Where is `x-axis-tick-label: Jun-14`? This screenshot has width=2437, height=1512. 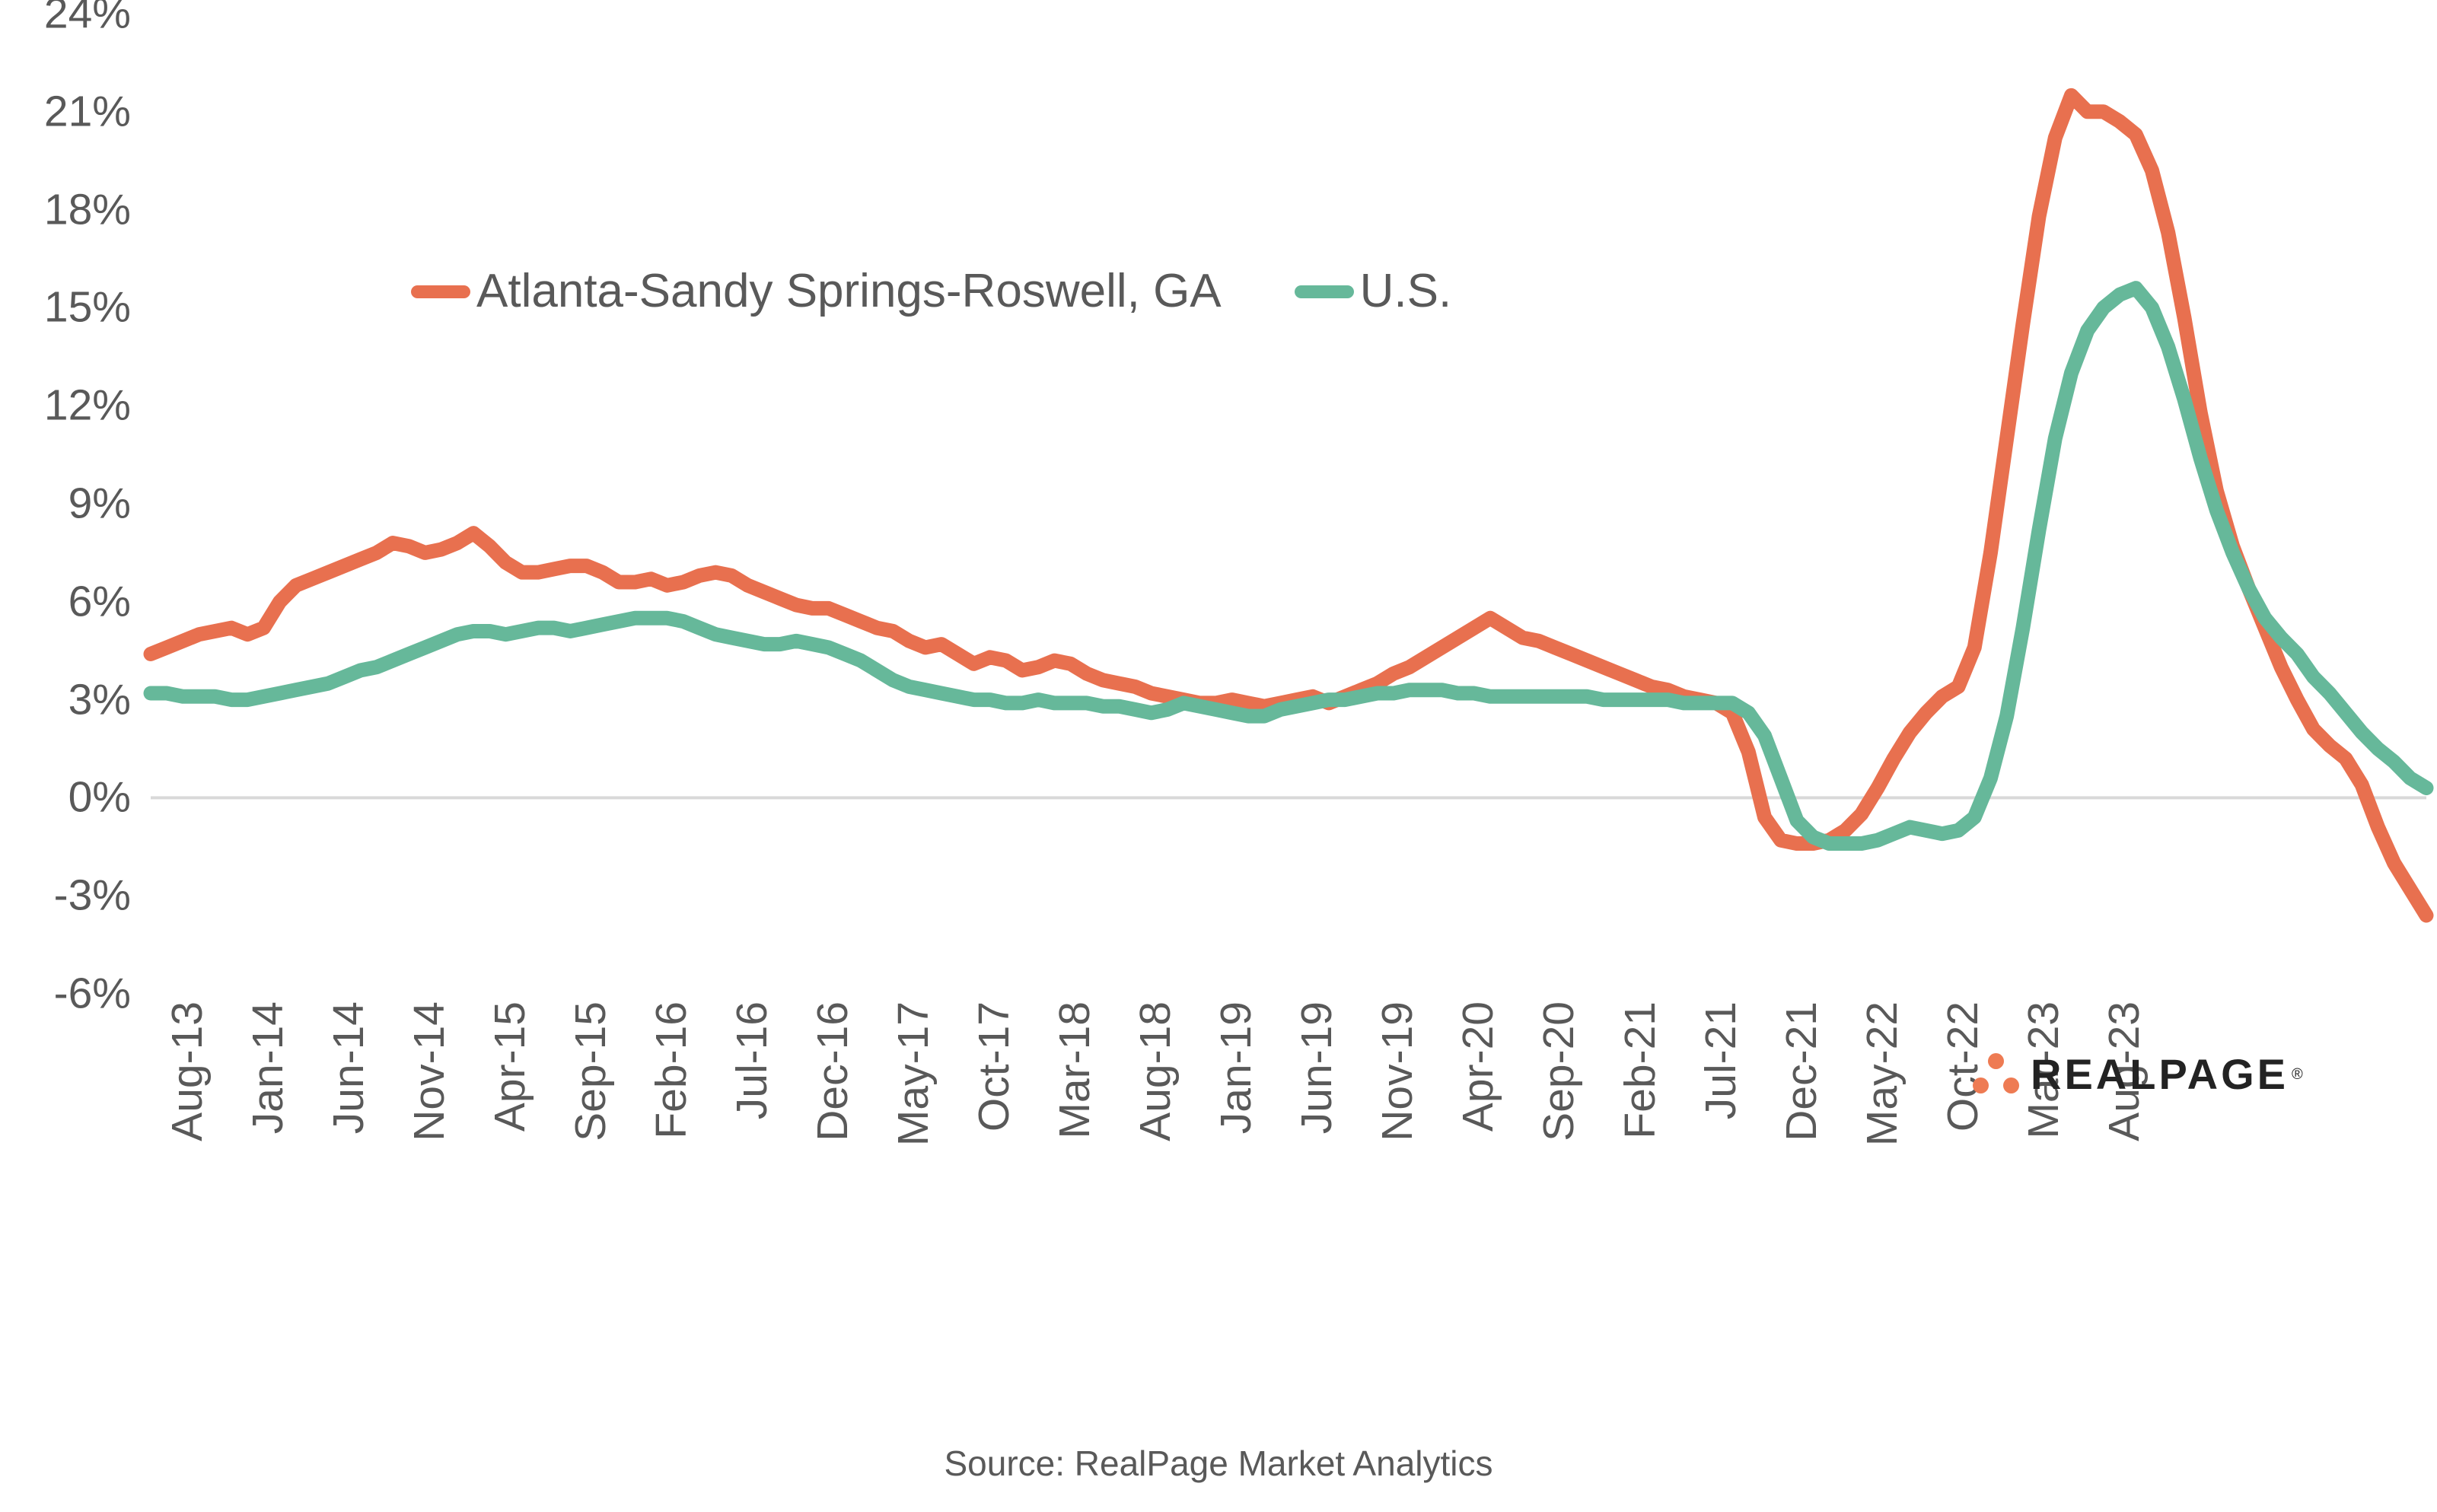 x-axis-tick-label: Jun-14 is located at coordinates (349, 1068).